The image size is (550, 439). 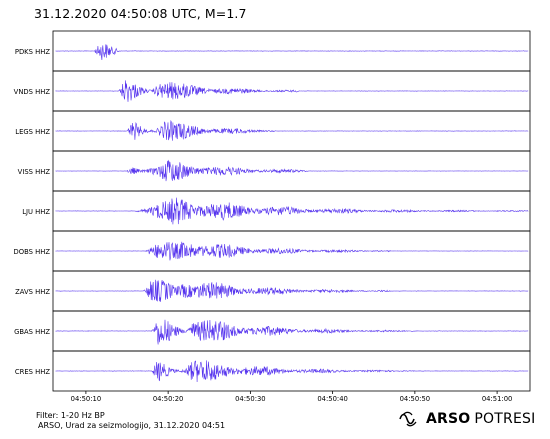 What do you see at coordinates (448, 419) in the screenshot?
I see `brand-name: ARSO` at bounding box center [448, 419].